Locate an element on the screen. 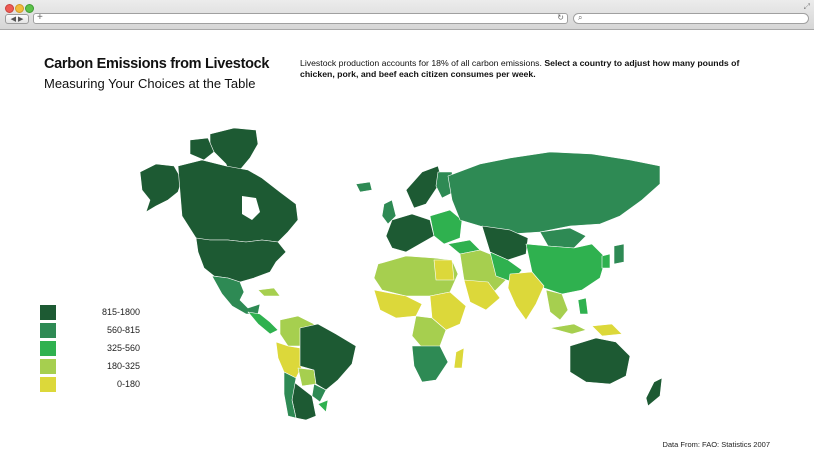 The width and height of the screenshot is (814, 460). close-window-icon is located at coordinates (9, 8).